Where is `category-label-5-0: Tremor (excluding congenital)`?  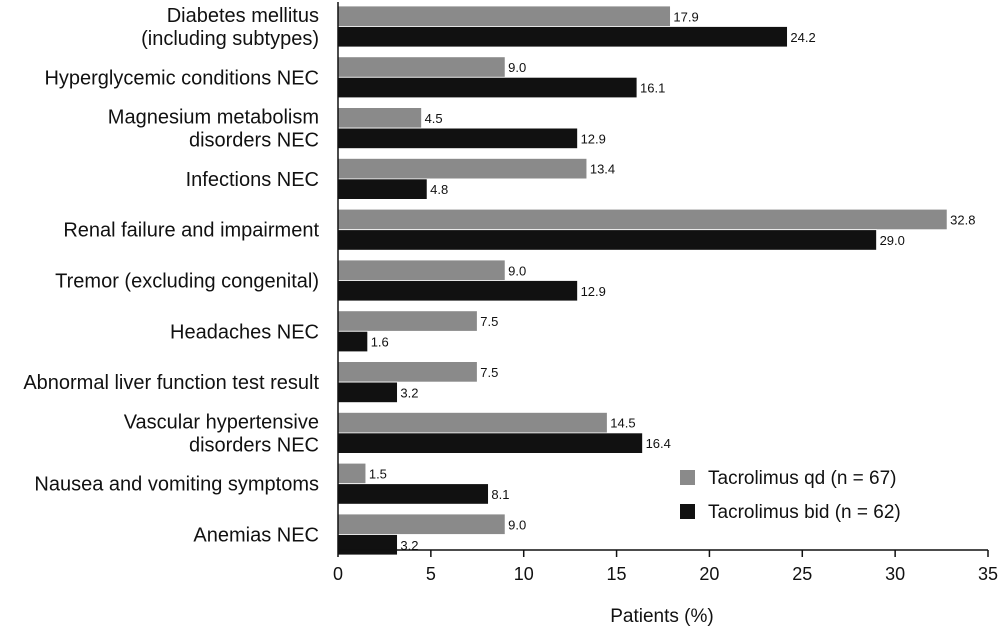
category-label-5-0: Tremor (excluding congenital) is located at coordinates (187, 282).